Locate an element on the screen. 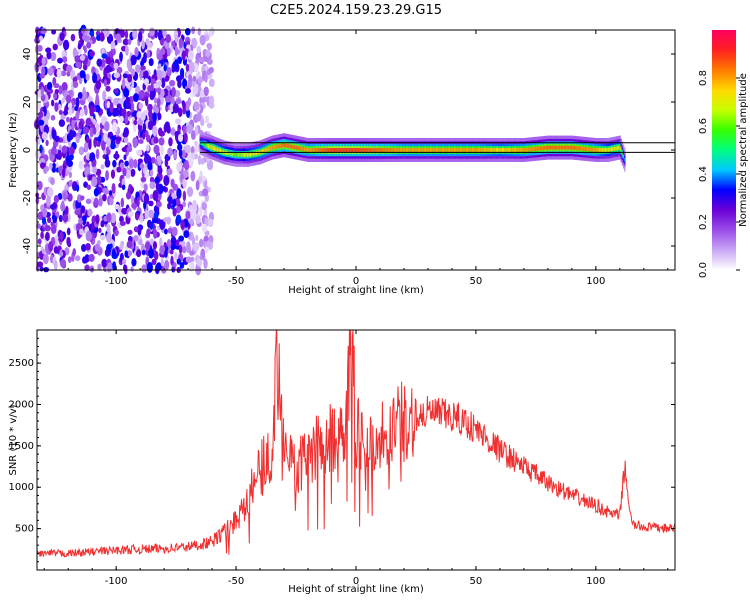 The height and width of the screenshot is (604, 750). spectrogram-x-axis-label: Height of straight line (km) is located at coordinates (356, 290).